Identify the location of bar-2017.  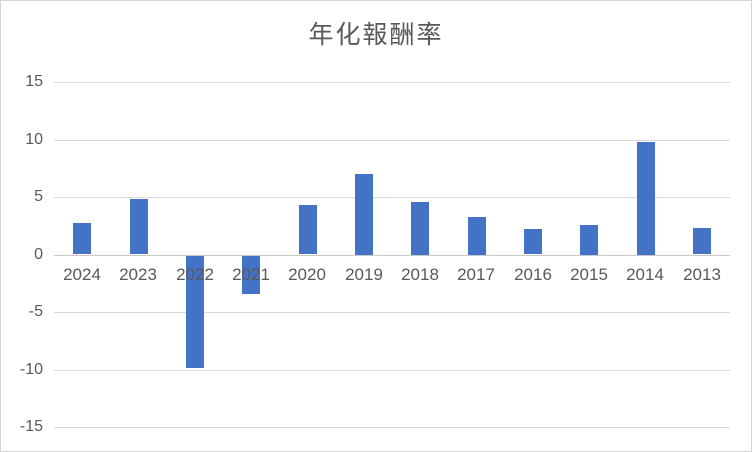
(477, 236).